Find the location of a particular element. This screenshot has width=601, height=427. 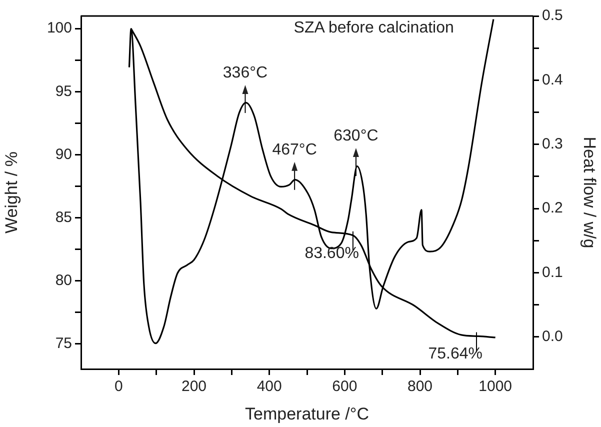

annotation: 467°C is located at coordinates (294, 149).